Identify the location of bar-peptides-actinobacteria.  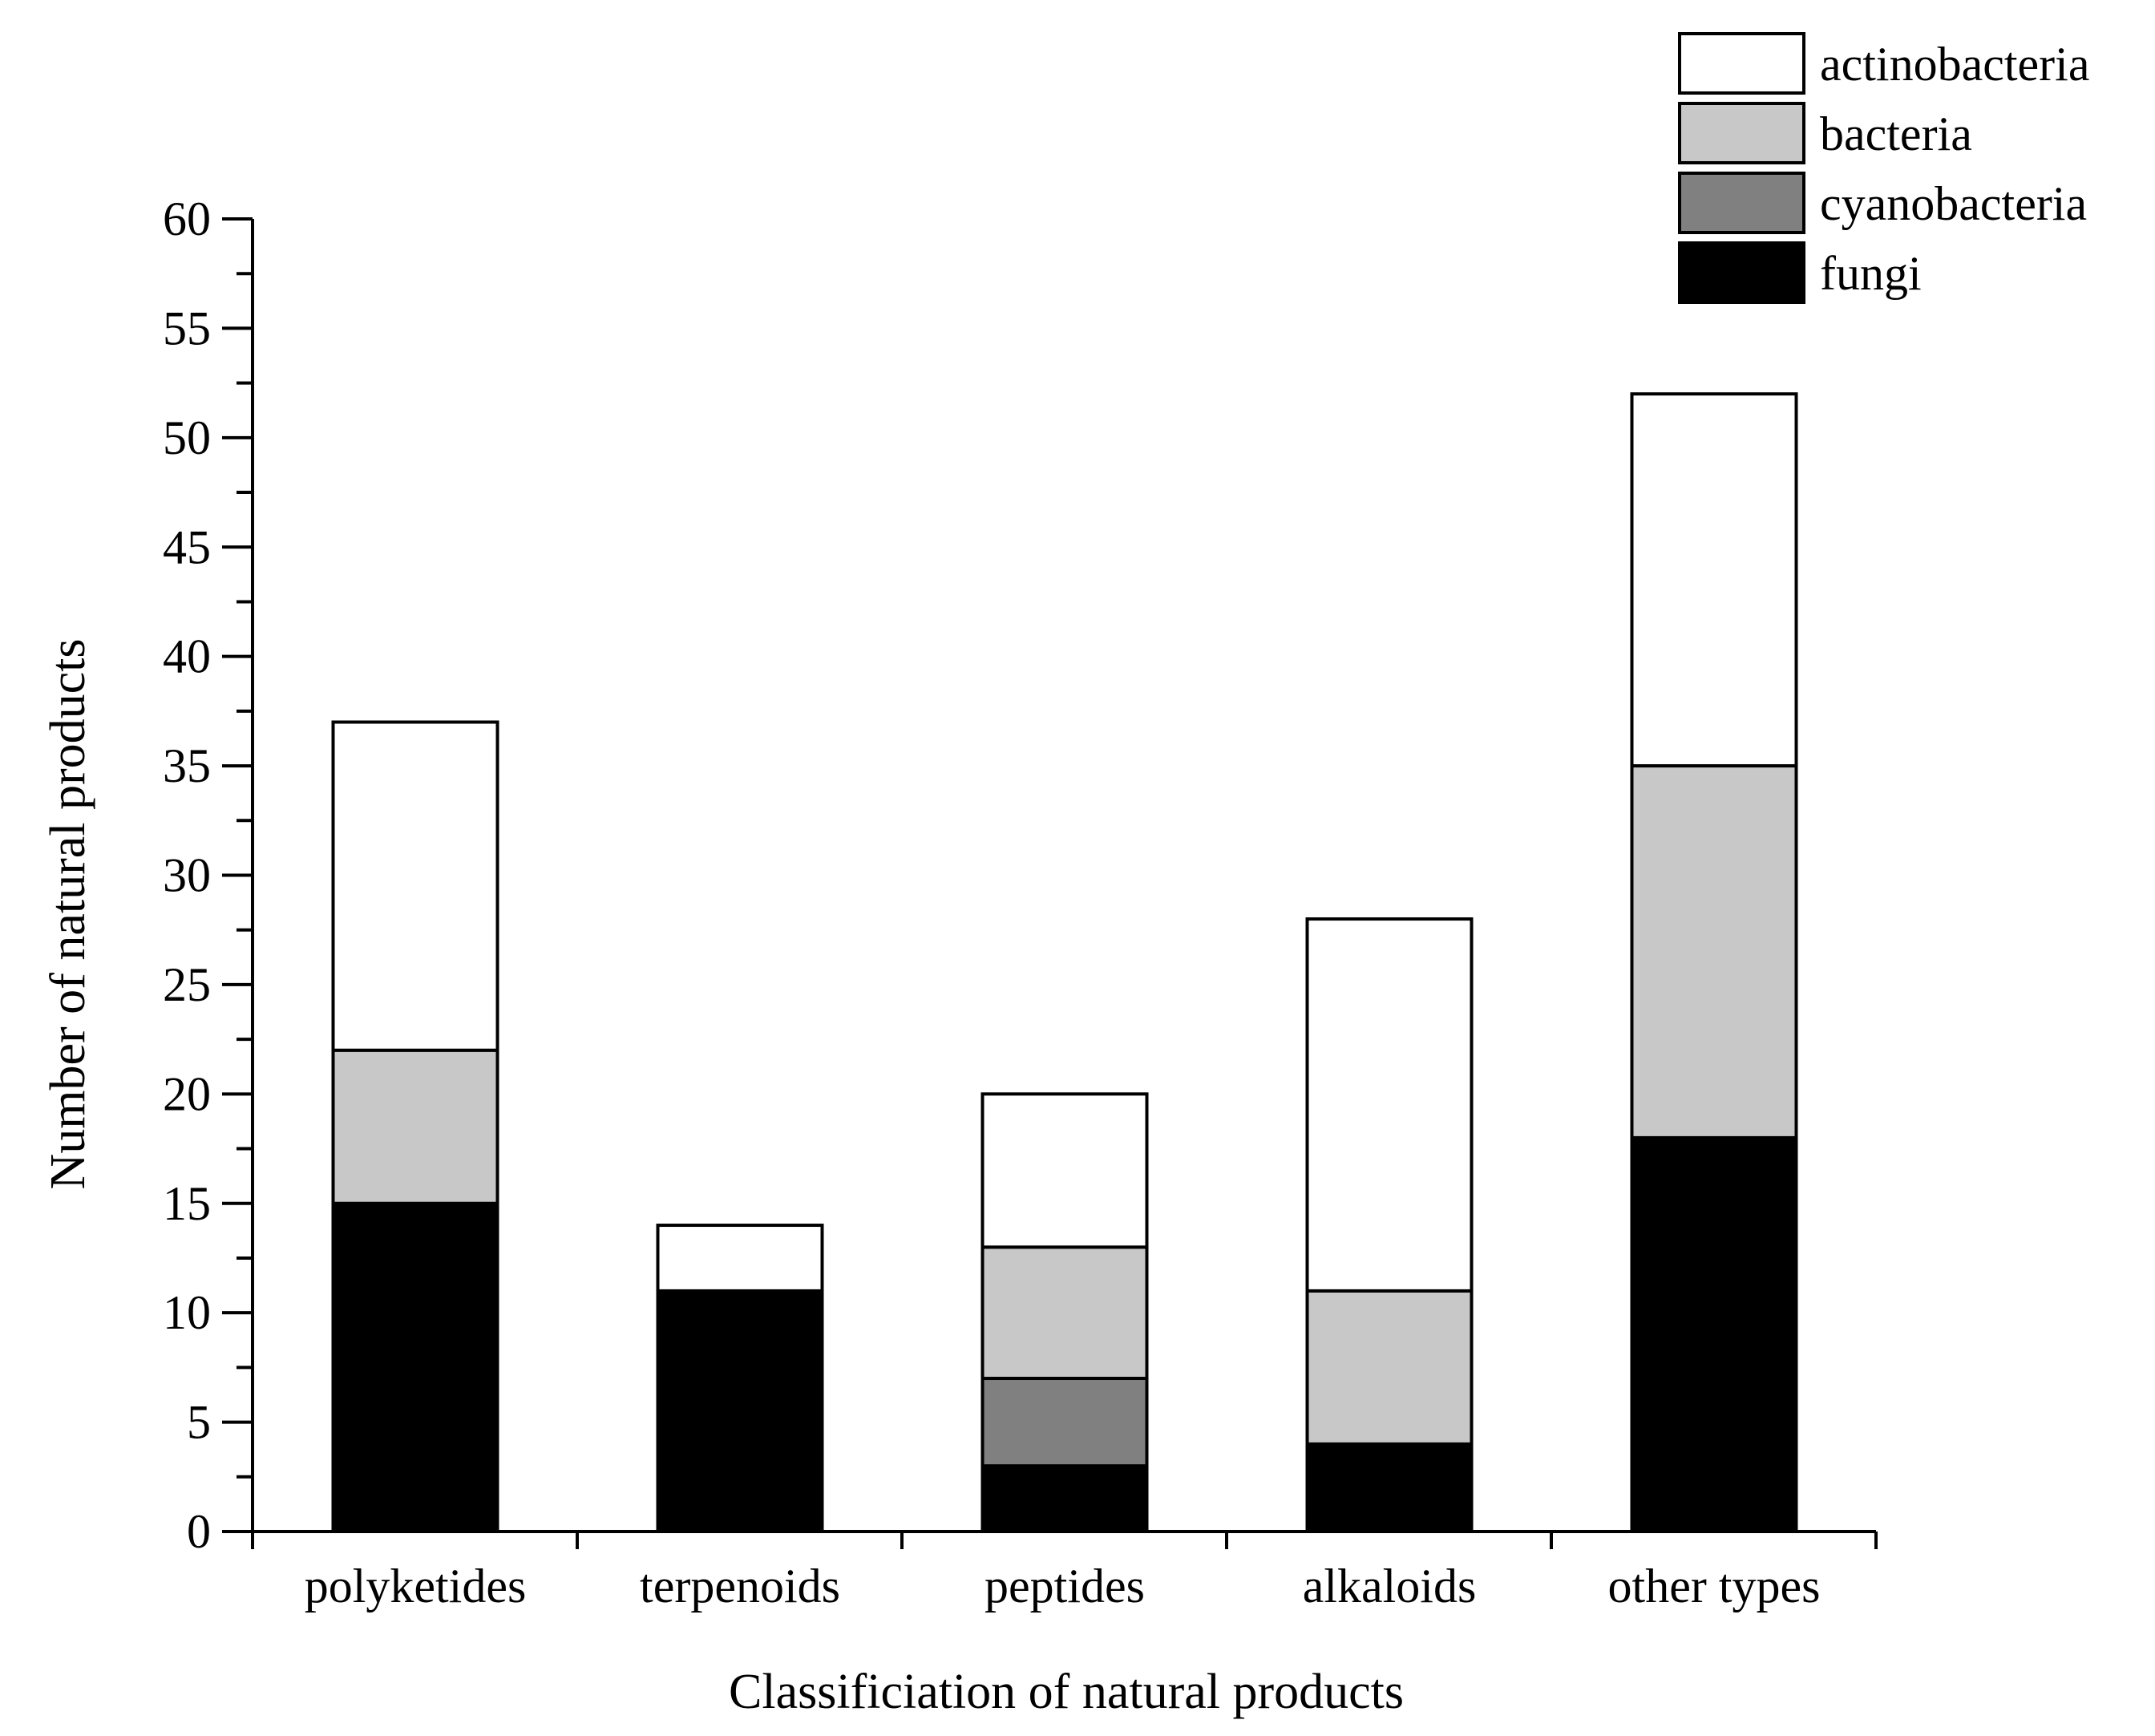
(1064, 1171).